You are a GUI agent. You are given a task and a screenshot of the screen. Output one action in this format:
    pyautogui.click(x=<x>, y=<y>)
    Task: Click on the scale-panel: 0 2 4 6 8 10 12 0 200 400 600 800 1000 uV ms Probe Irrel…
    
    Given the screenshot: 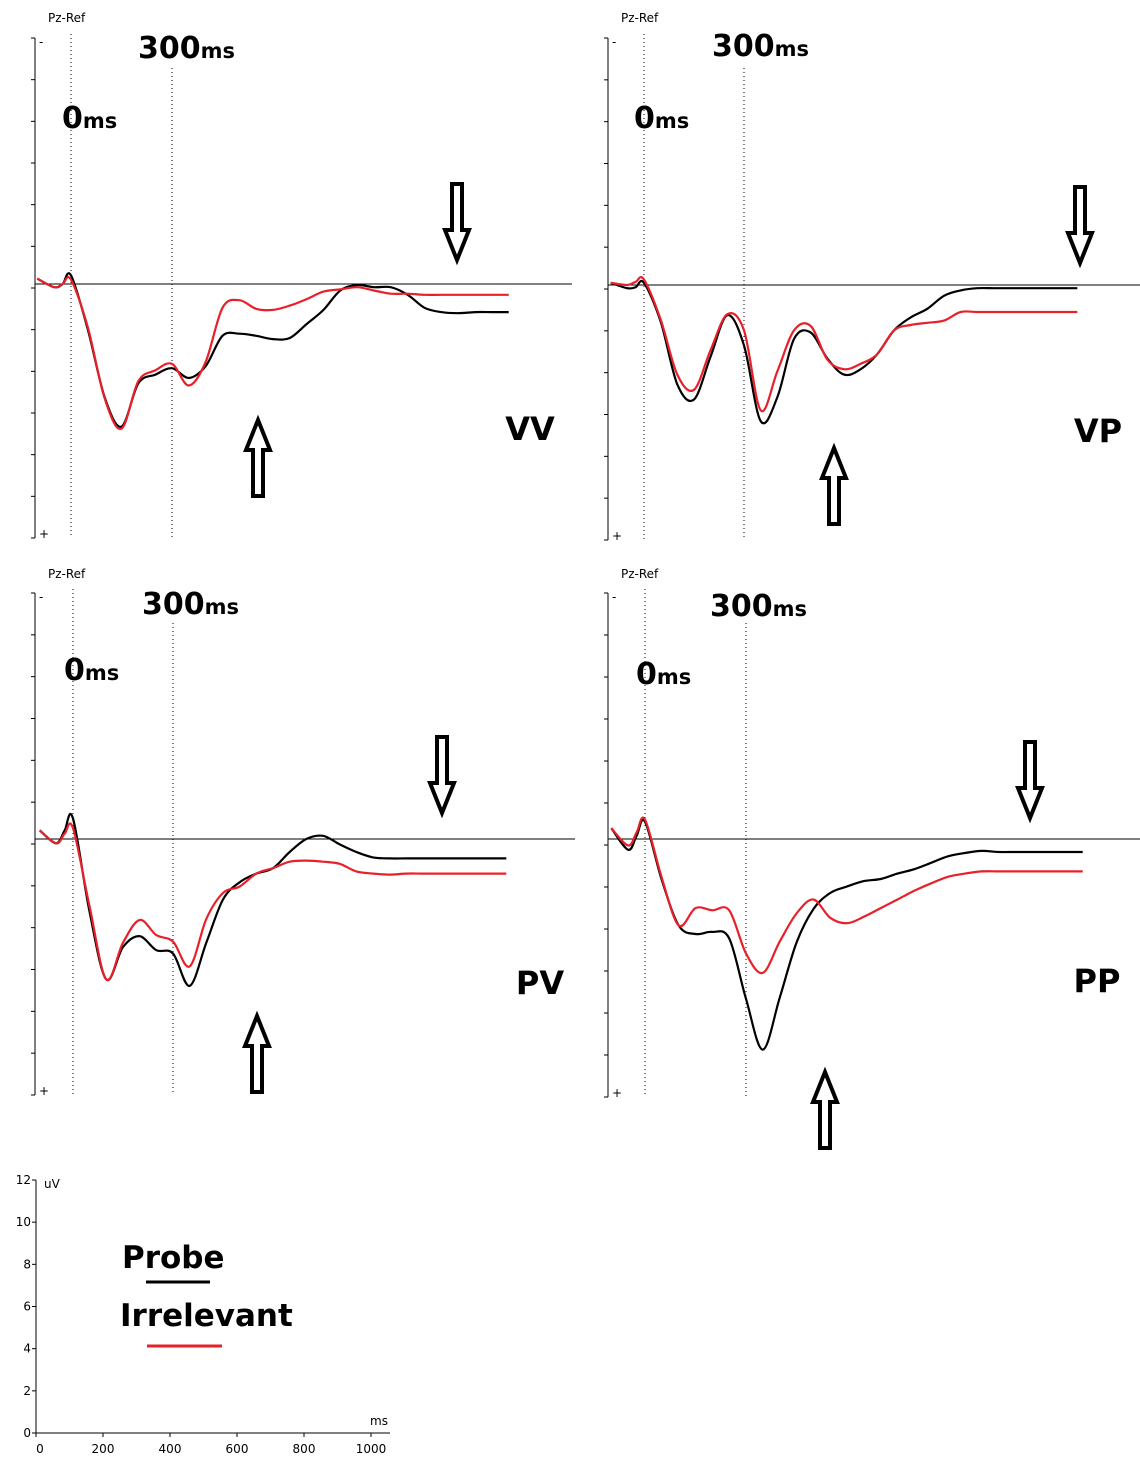 What is the action you would take?
    pyautogui.click(x=203, y=1314)
    